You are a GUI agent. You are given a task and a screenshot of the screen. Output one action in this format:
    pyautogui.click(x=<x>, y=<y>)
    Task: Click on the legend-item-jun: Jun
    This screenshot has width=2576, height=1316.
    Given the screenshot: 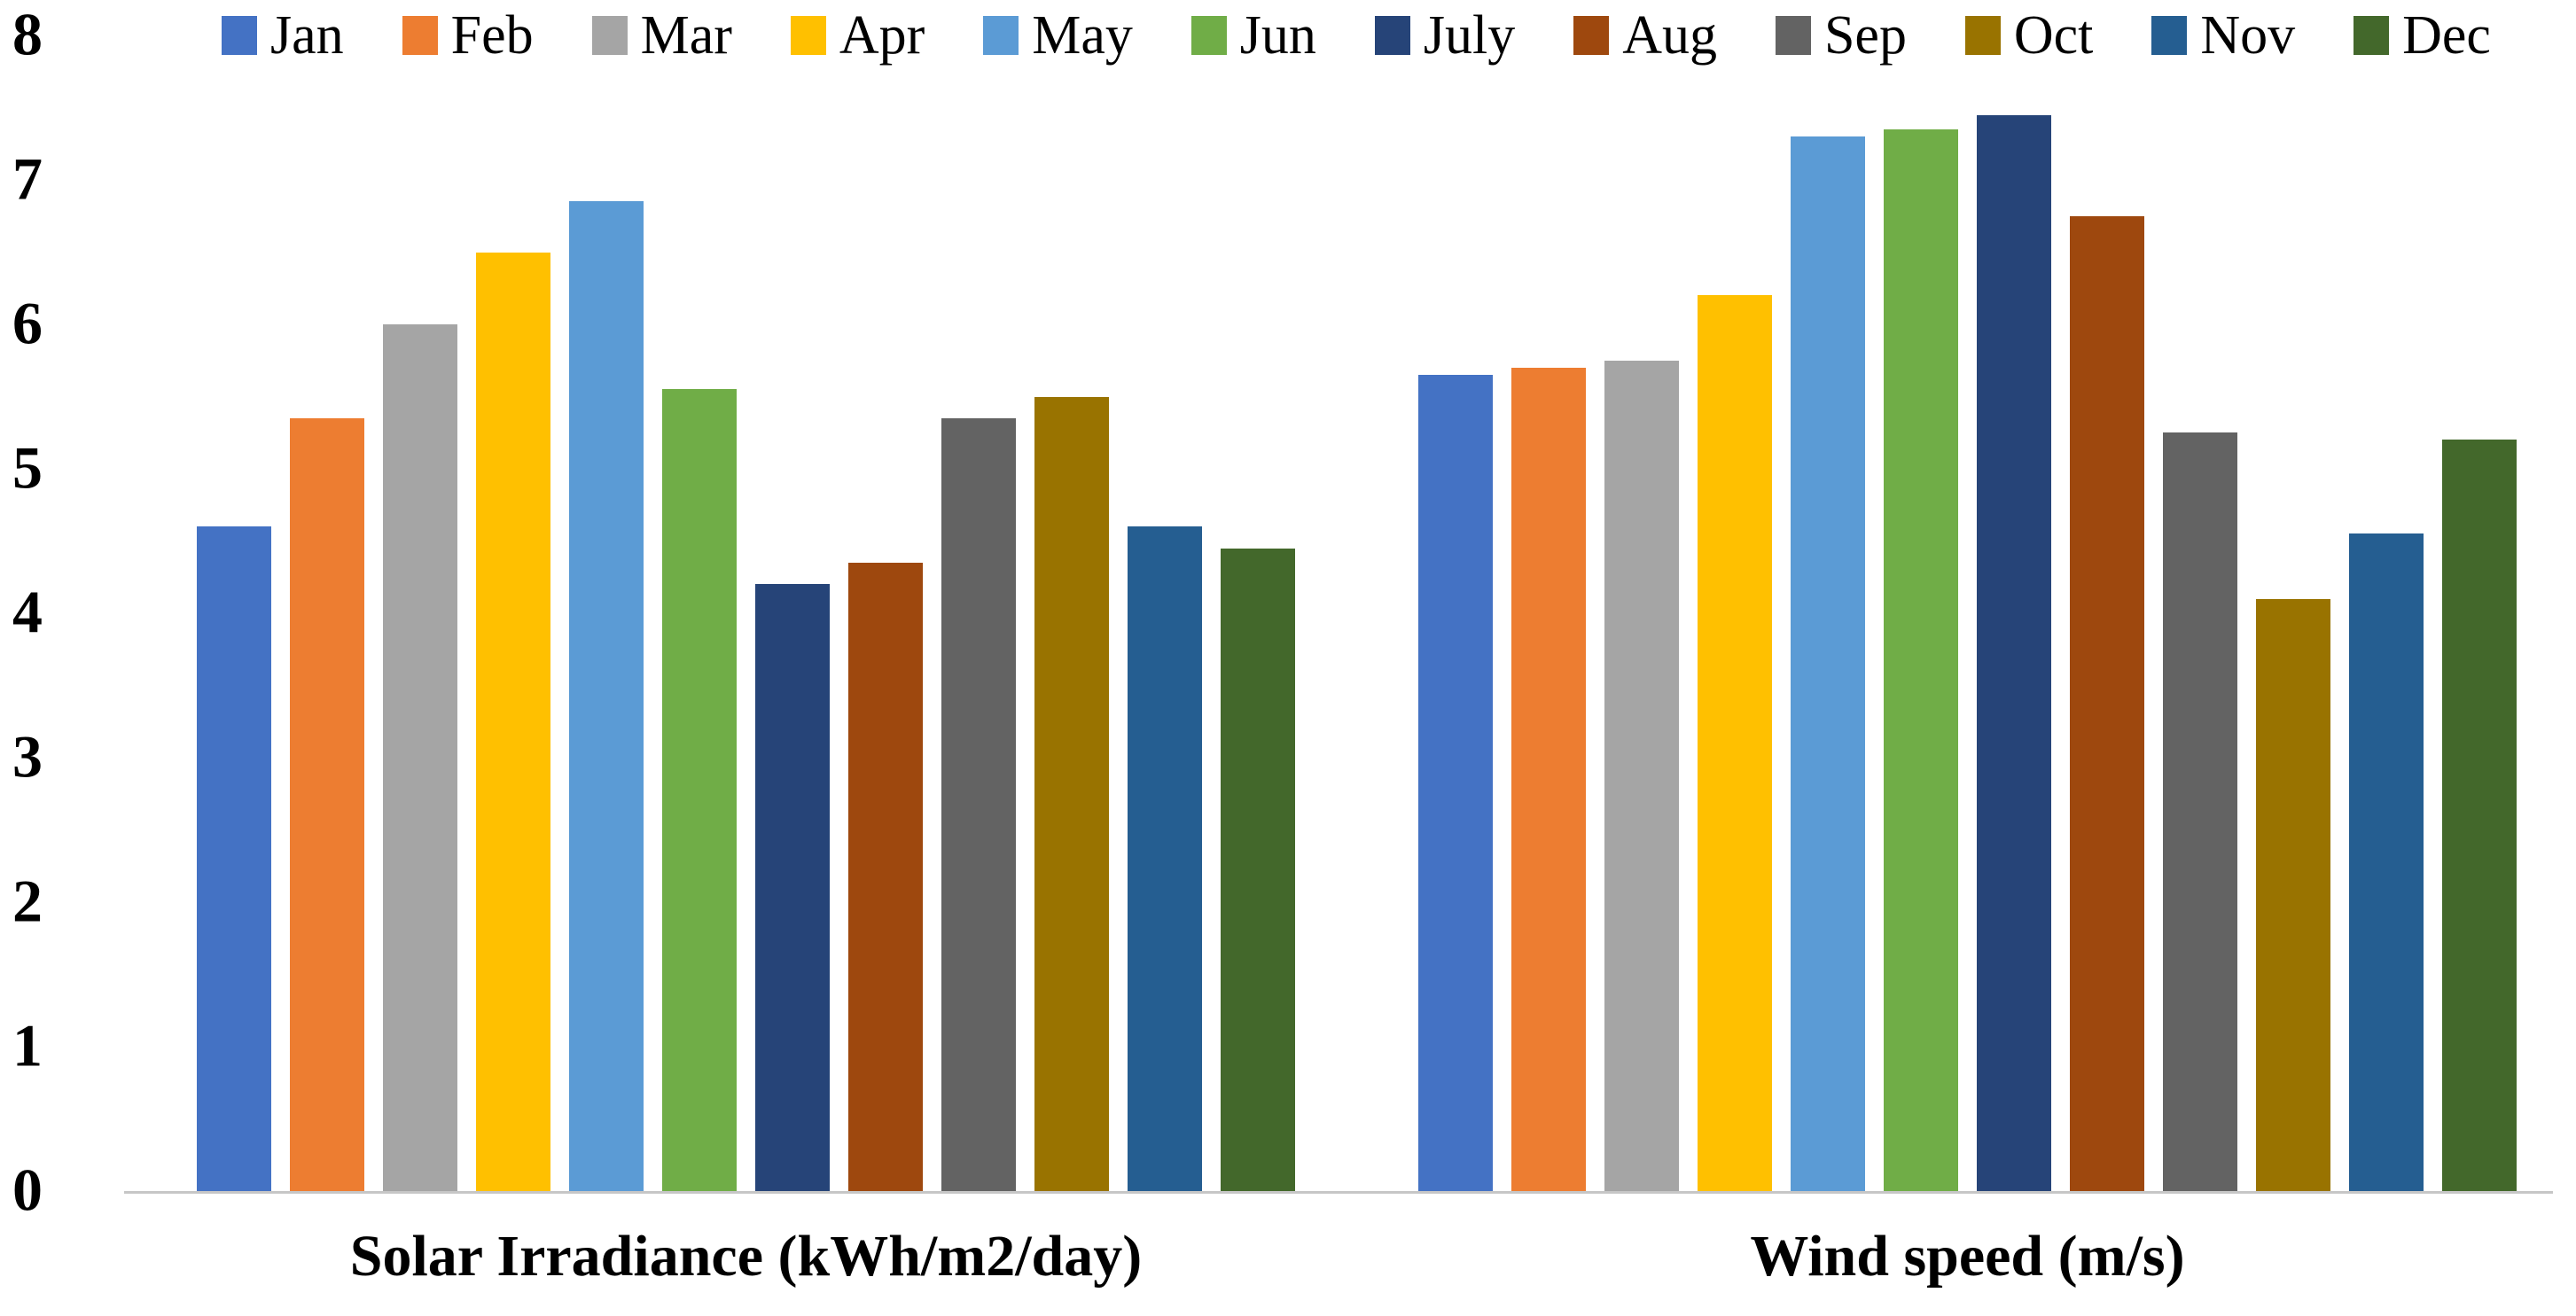 What is the action you would take?
    pyautogui.click(x=1253, y=35)
    